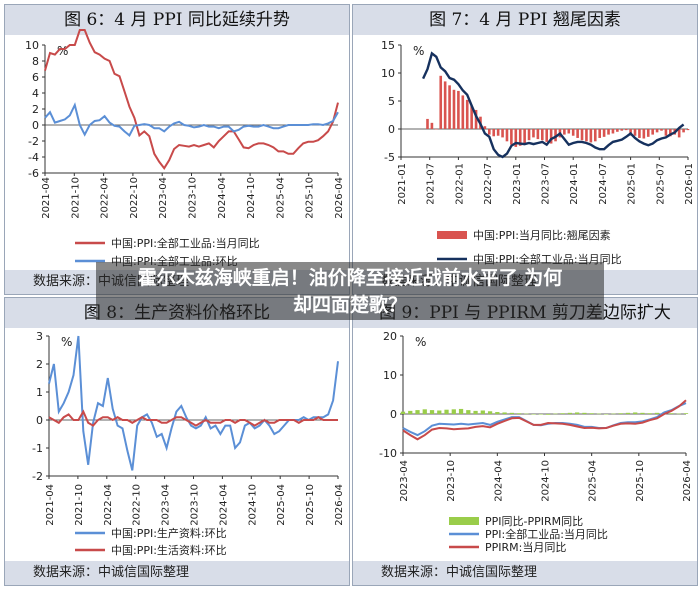 Image resolution: width=700 pixels, height=589 pixels. What do you see at coordinates (389, 157) in the screenshot?
I see `y-tick-label: -5` at bounding box center [389, 157].